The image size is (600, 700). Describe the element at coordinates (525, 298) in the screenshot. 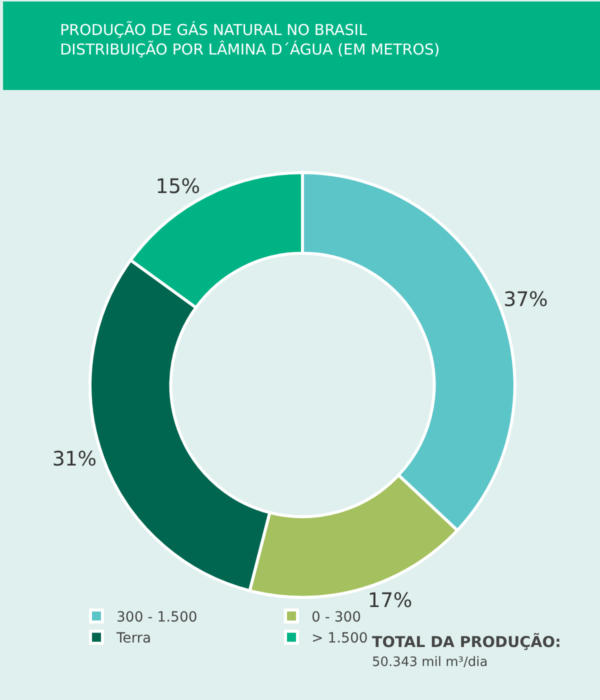

I see `data-label: 37%` at that location.